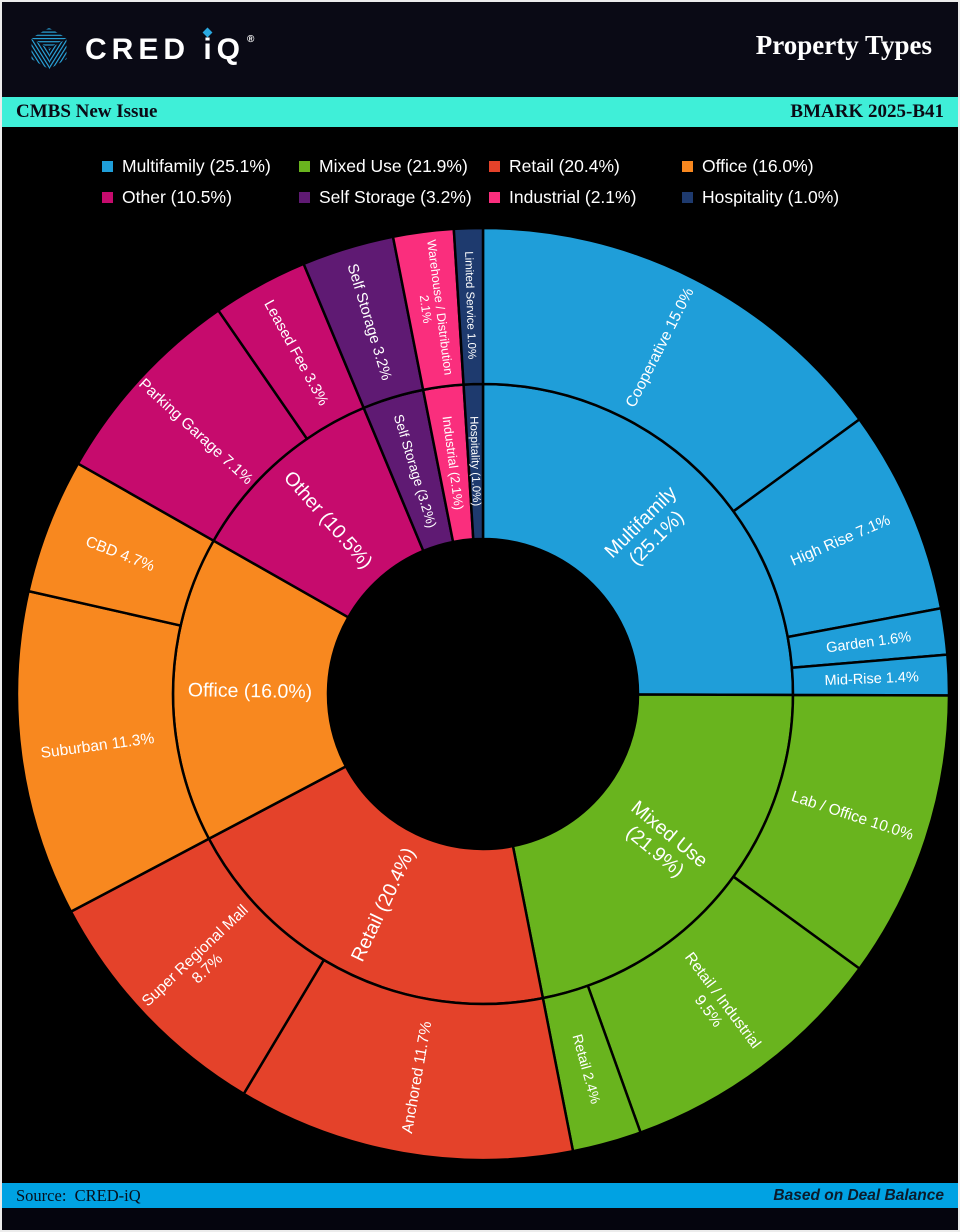 The image size is (960, 1232). Describe the element at coordinates (395, 196) in the screenshot. I see `legend-label: Self Storage (3.2%)` at that location.